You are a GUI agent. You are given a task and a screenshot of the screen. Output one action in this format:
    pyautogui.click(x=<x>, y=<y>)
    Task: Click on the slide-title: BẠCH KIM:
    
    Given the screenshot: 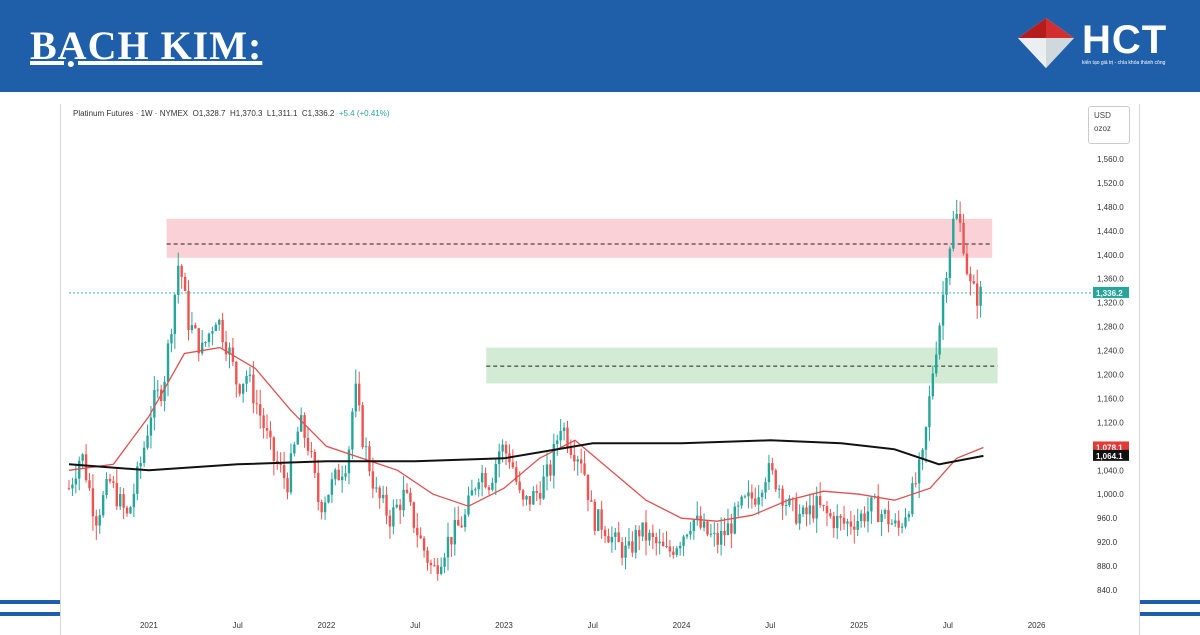 What is the action you would take?
    pyautogui.click(x=146, y=45)
    